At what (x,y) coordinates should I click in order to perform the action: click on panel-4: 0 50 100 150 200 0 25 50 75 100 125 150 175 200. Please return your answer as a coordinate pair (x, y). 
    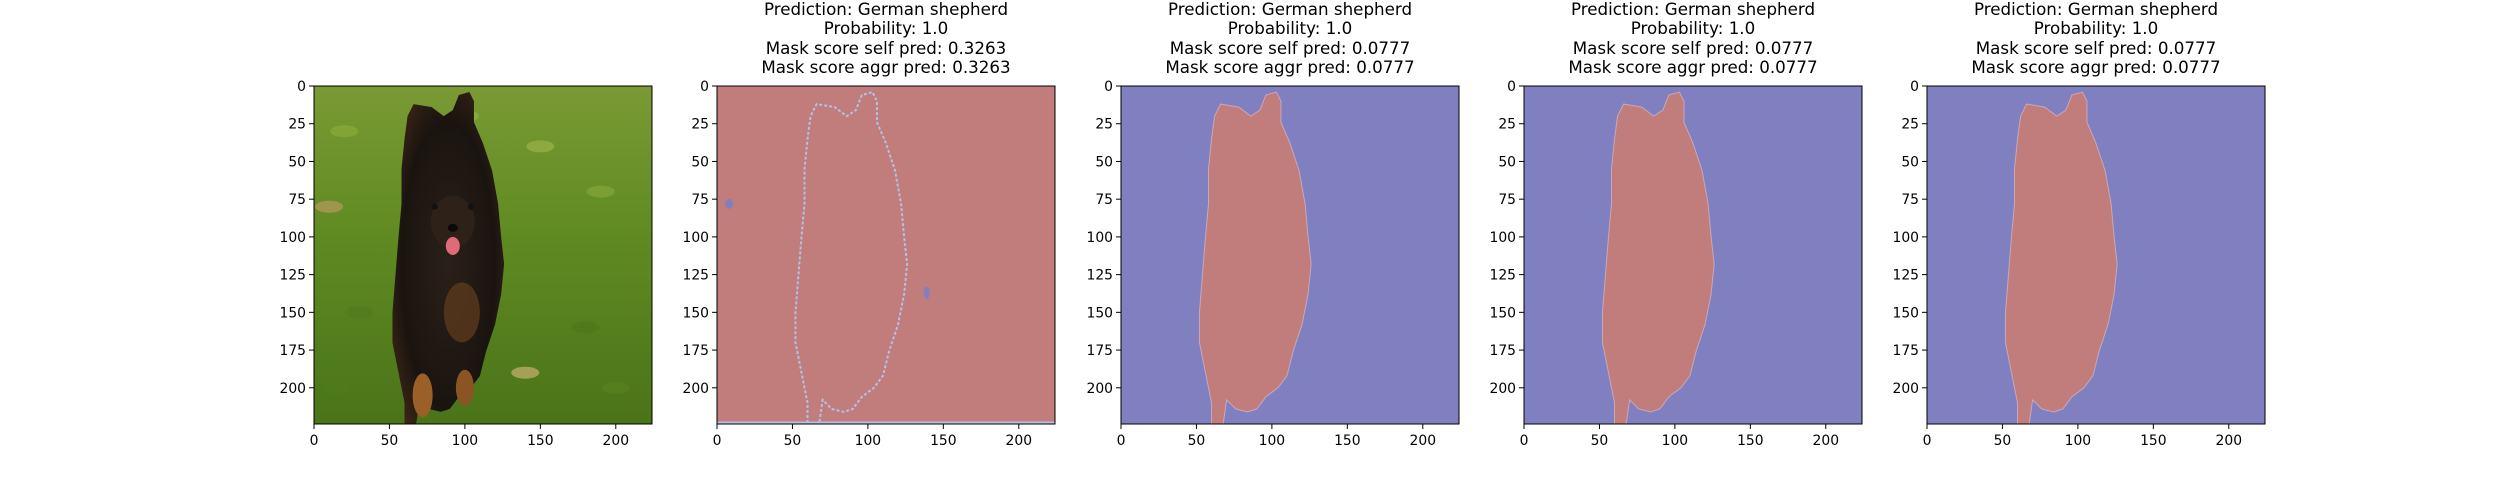
    Looking at the image, I should click on (1676, 264).